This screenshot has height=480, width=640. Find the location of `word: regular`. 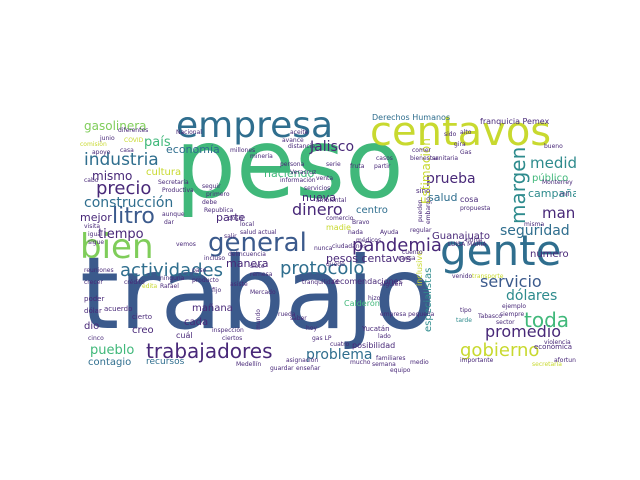

word: regular is located at coordinates (421, 230).